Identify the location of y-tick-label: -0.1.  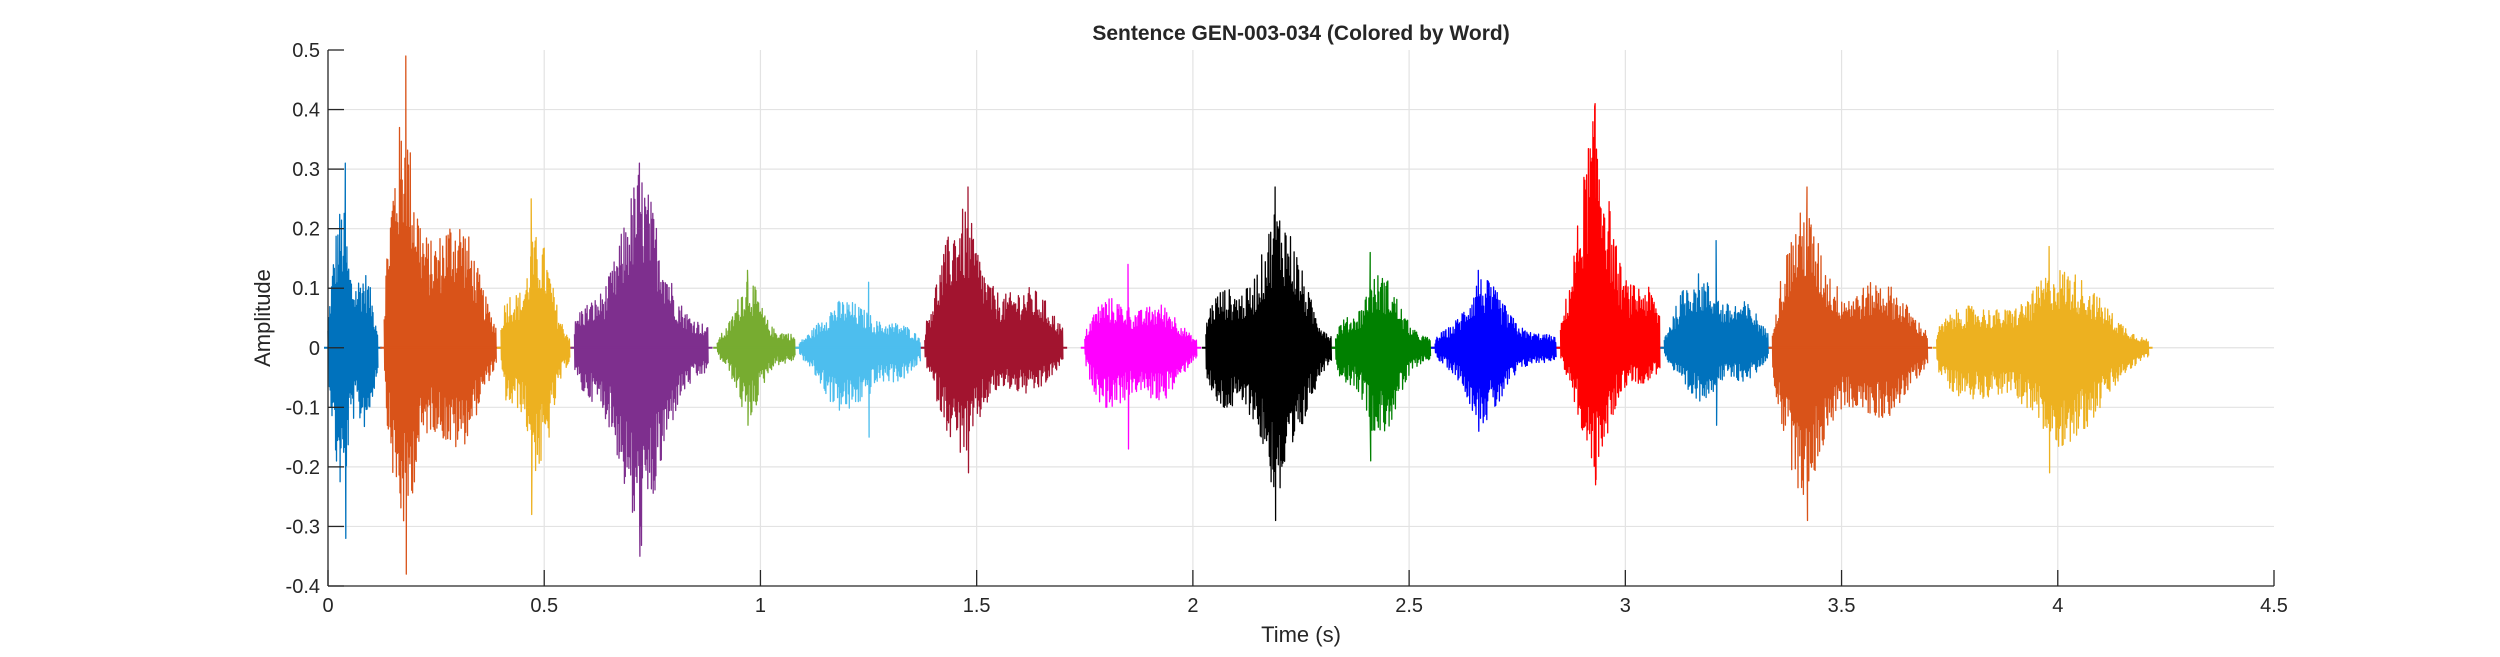
(303, 408).